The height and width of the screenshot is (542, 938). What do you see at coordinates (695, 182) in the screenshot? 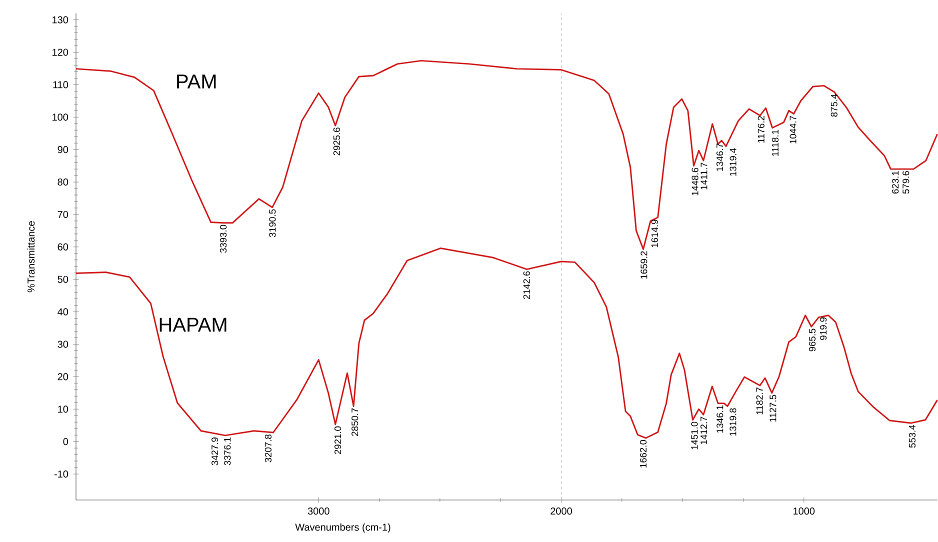
I see `annotation: 1448.6` at bounding box center [695, 182].